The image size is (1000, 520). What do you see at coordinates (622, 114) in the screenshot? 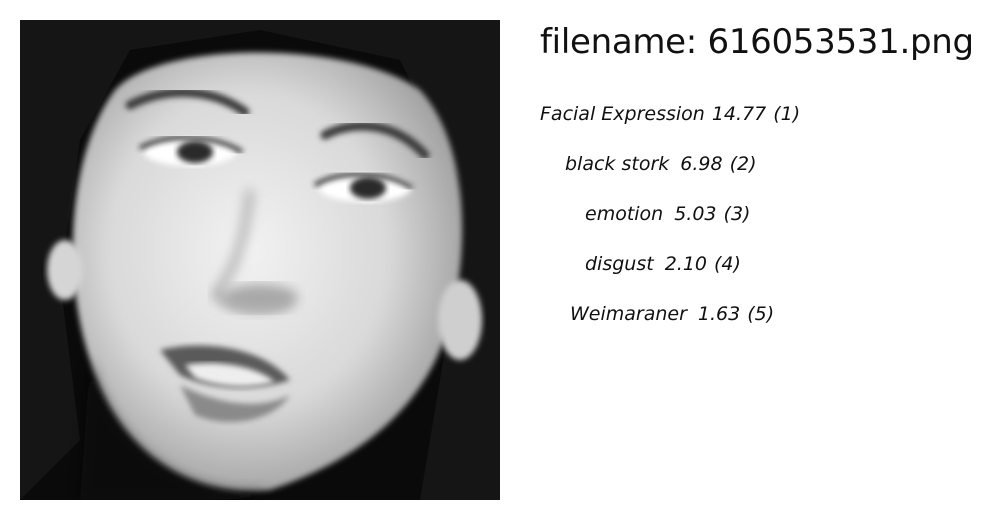
I see `prediction-label: Facial Expression` at bounding box center [622, 114].